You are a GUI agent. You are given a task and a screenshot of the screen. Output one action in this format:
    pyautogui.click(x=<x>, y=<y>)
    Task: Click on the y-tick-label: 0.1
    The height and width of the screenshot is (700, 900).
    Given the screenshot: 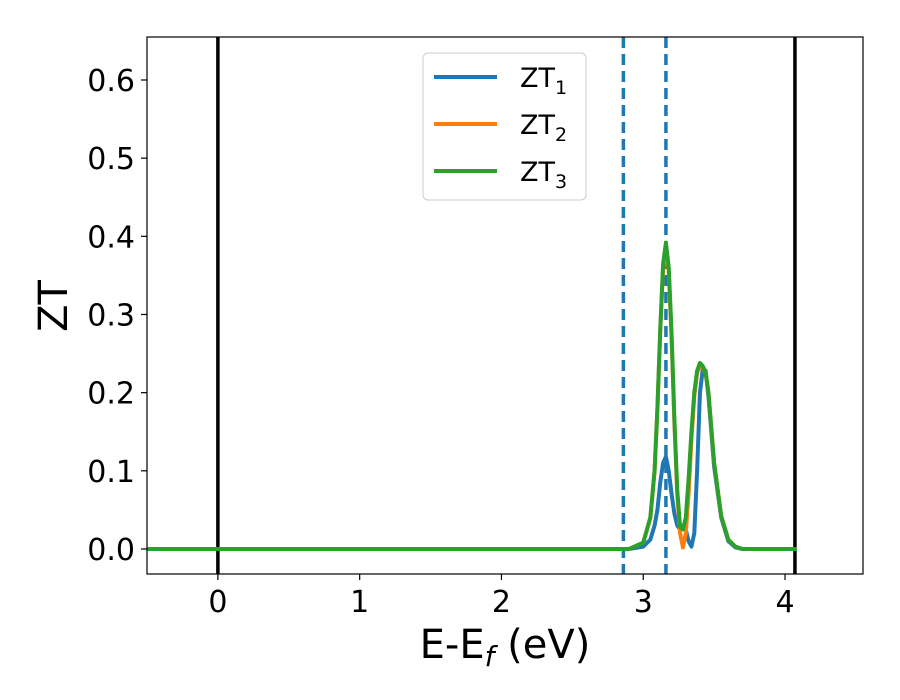 What is the action you would take?
    pyautogui.click(x=111, y=472)
    